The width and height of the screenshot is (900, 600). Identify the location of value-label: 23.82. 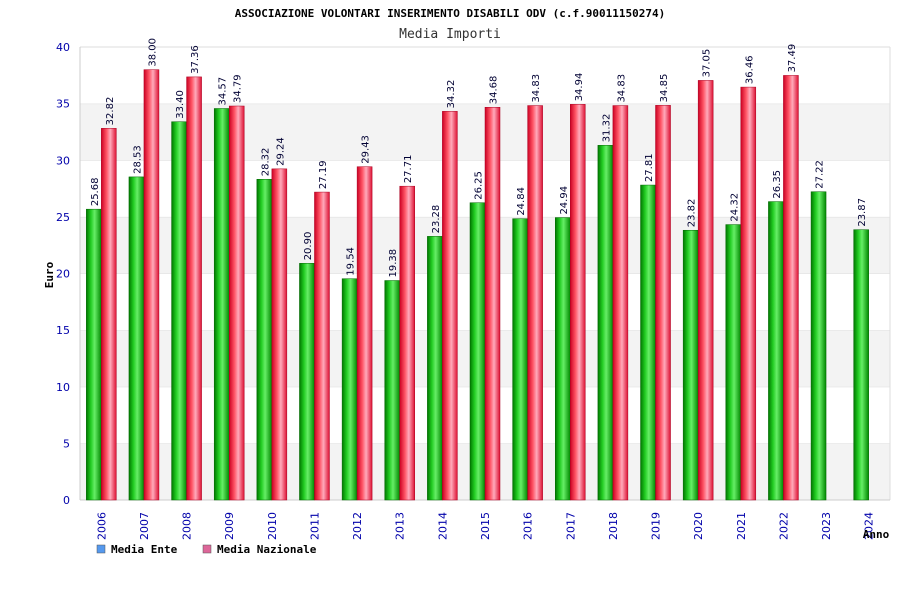
(692, 213).